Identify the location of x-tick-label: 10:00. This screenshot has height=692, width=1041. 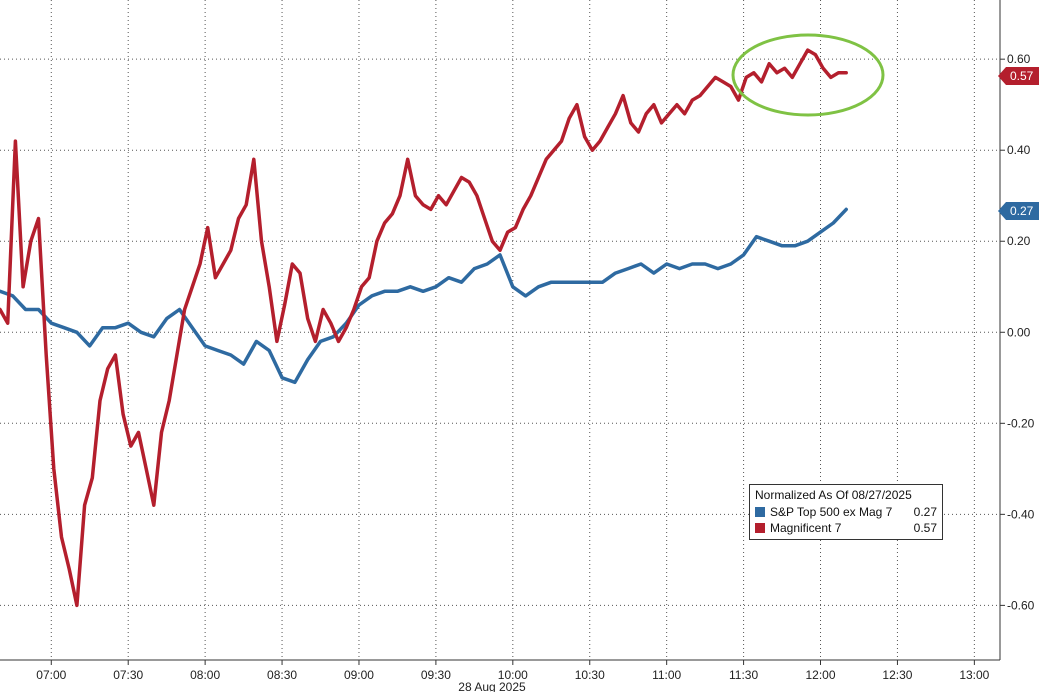
(513, 675).